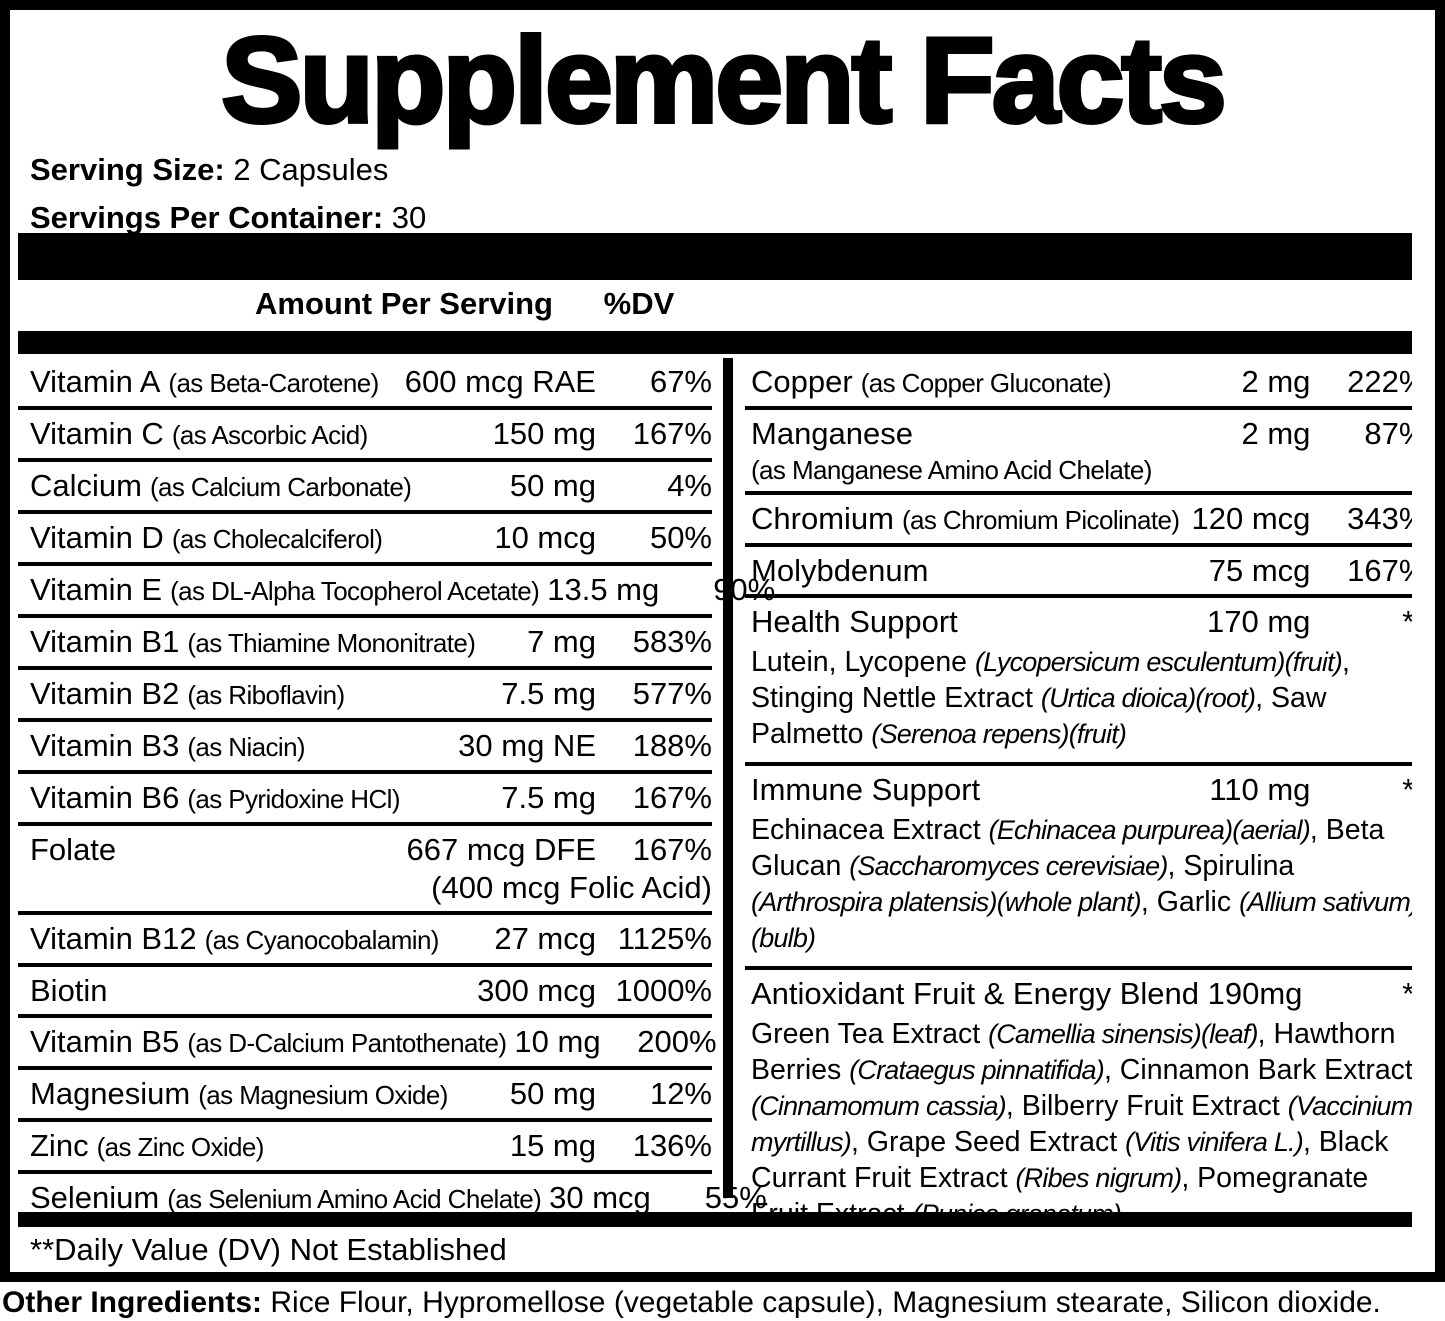 The image size is (1445, 1321). I want to click on serving-size-label: Serving Size:, so click(127, 169).